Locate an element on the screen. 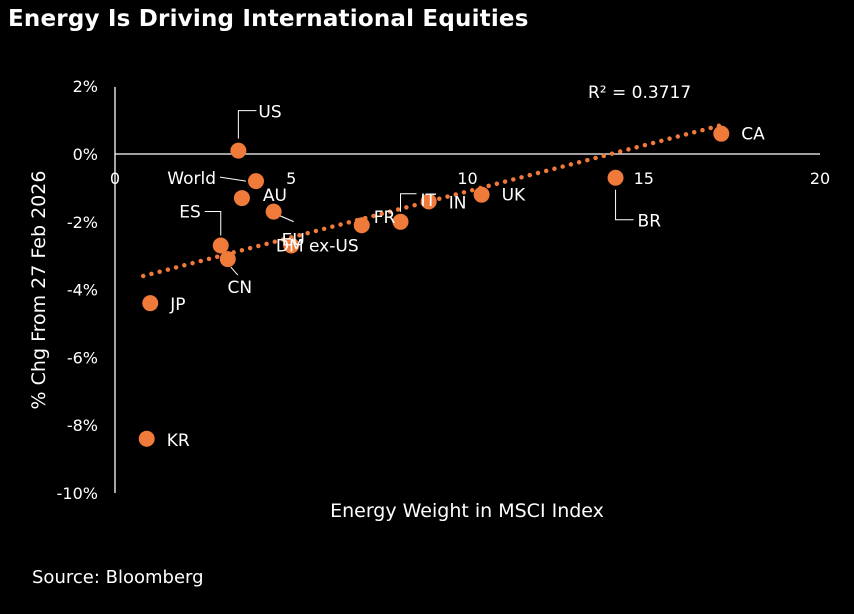  point-in is located at coordinates (428, 201).